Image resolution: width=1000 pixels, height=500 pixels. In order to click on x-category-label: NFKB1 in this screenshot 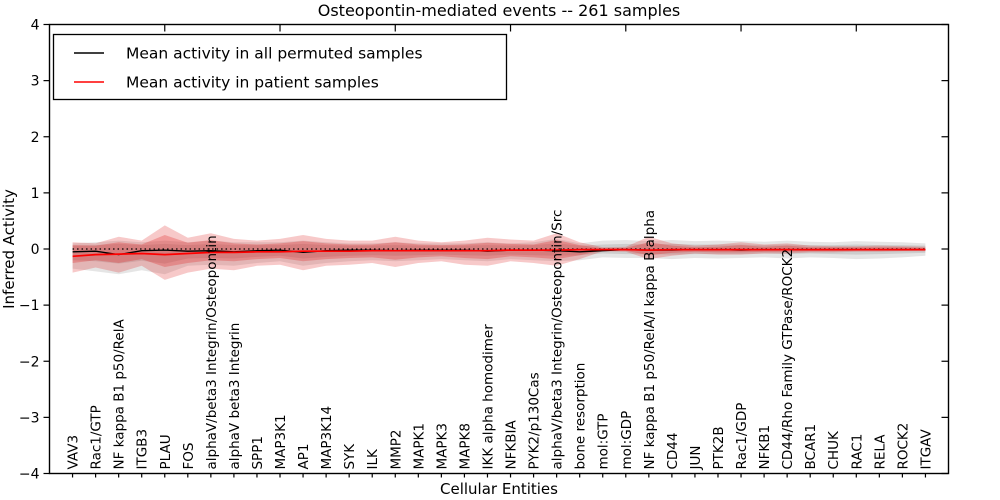, I will do `click(765, 447)`.